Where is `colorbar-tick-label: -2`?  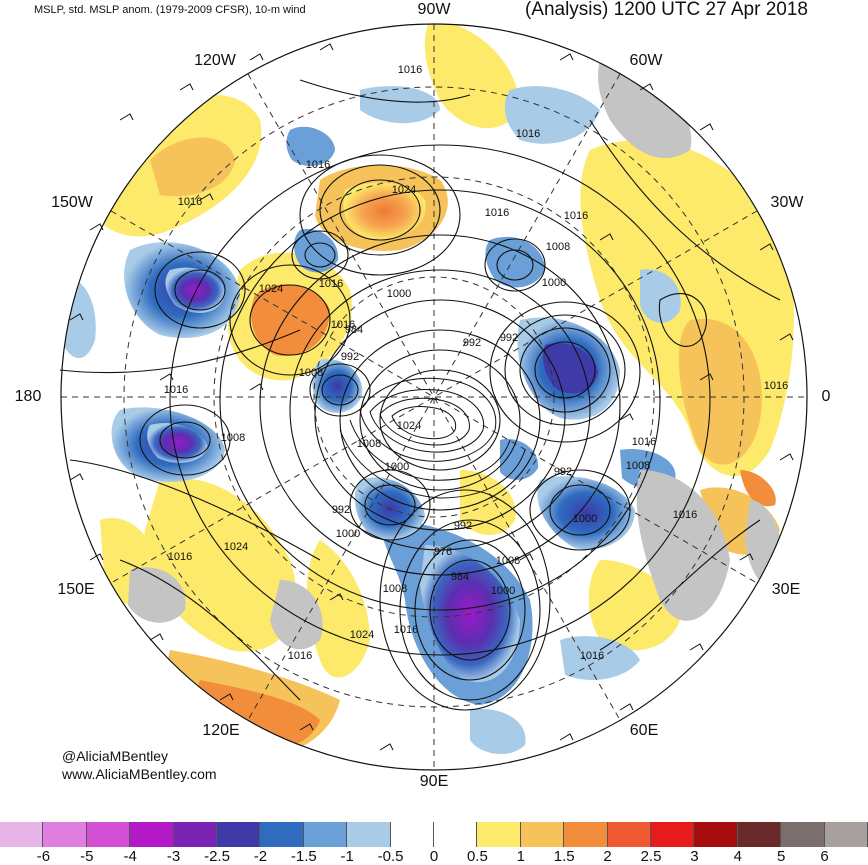 colorbar-tick-label: -2 is located at coordinates (260, 856).